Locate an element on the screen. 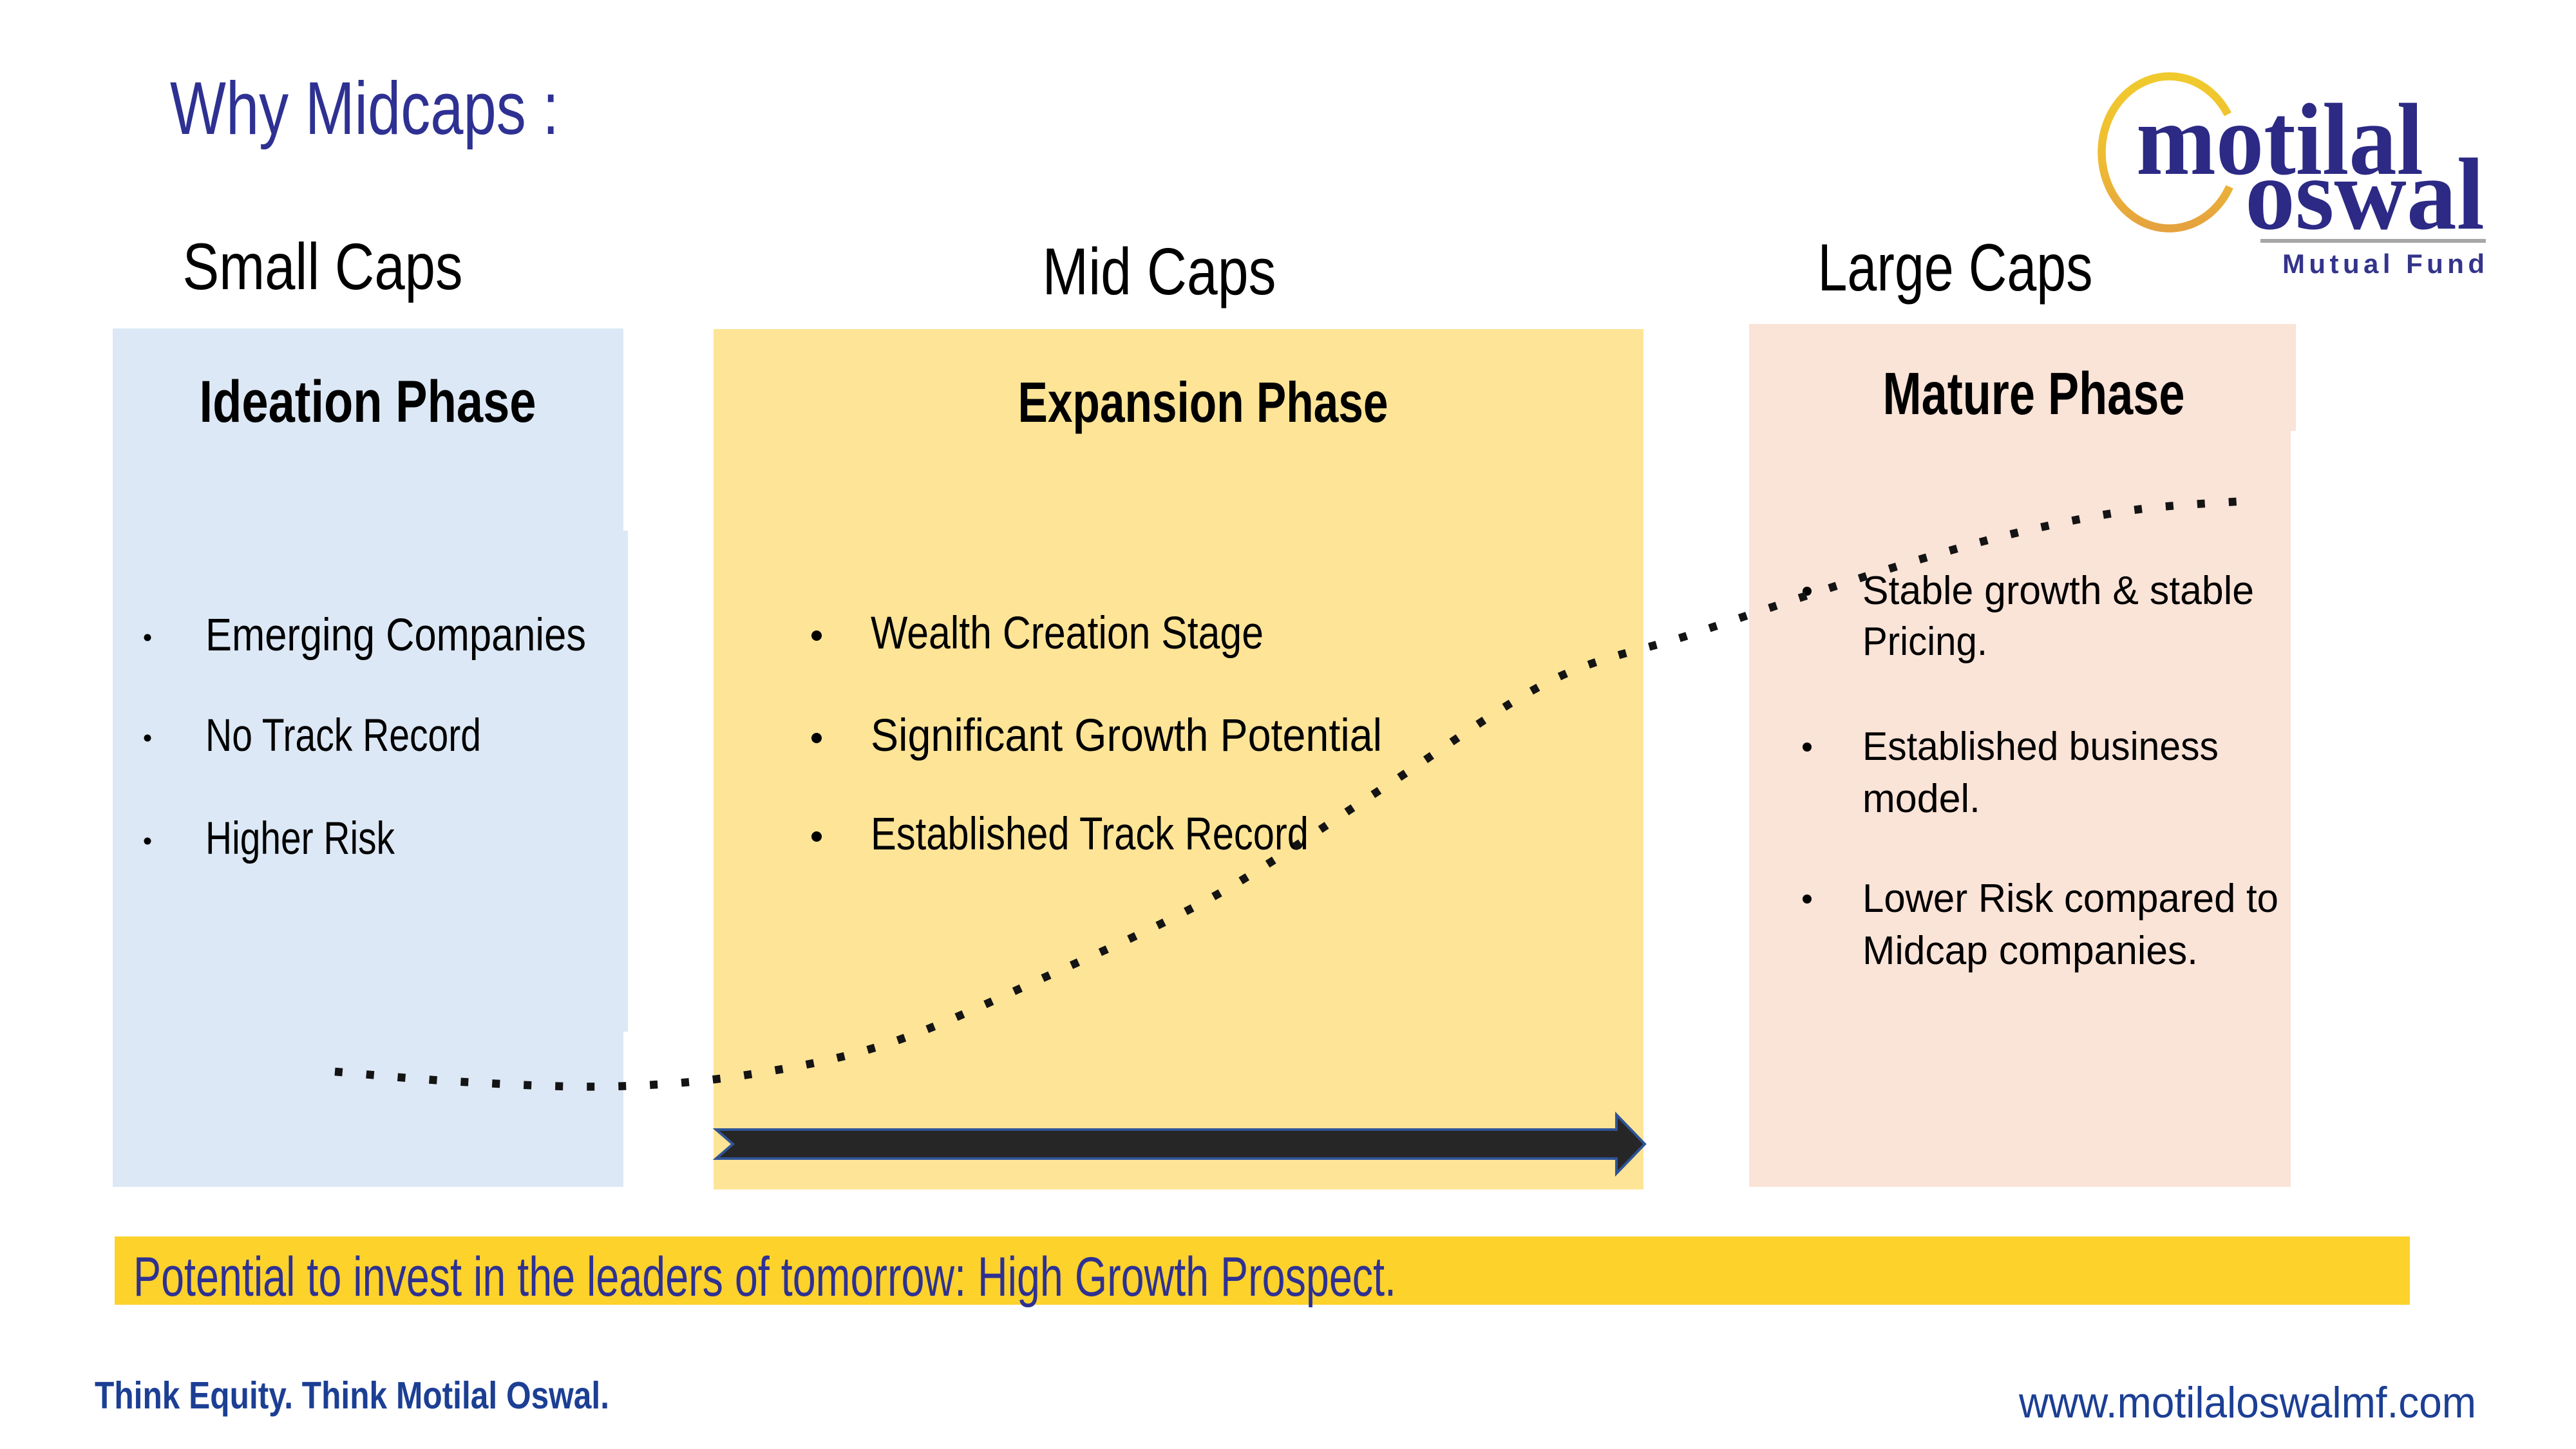 The height and width of the screenshot is (1449, 2576). svg-text: motilal is located at coordinates (2279, 139).